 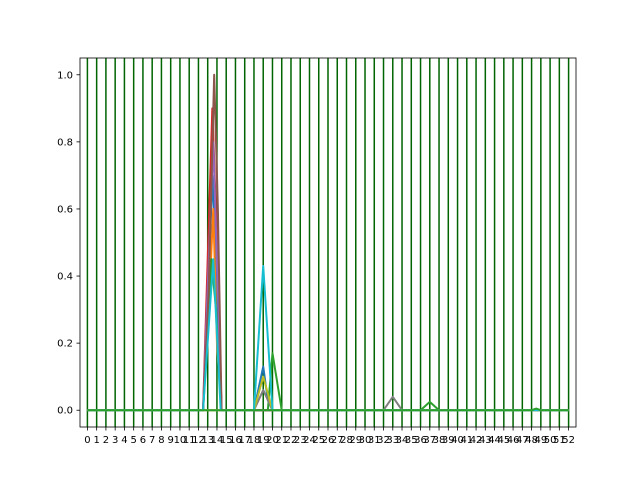 What do you see at coordinates (300, 440) in the screenshot?
I see `x-tick-label: 23` at bounding box center [300, 440].